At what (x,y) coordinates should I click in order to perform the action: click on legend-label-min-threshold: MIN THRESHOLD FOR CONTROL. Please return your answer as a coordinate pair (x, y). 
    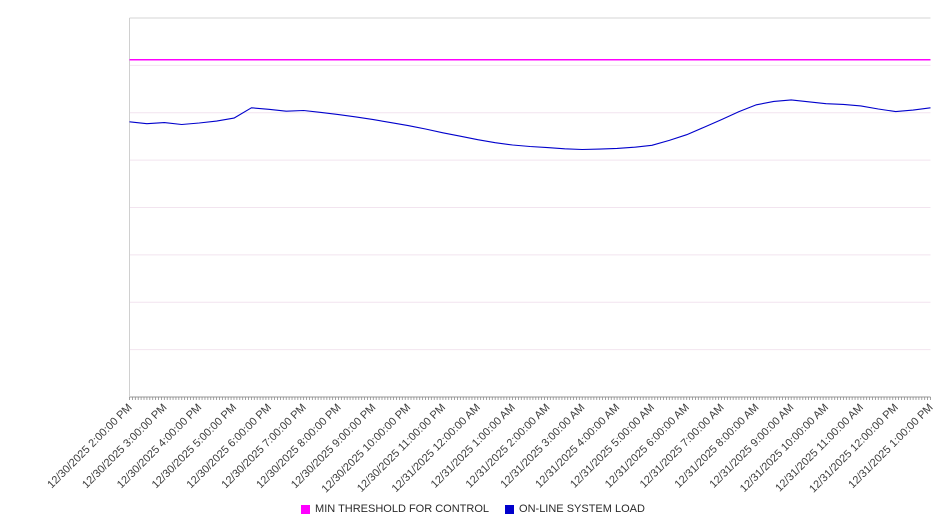
    Looking at the image, I should click on (402, 509).